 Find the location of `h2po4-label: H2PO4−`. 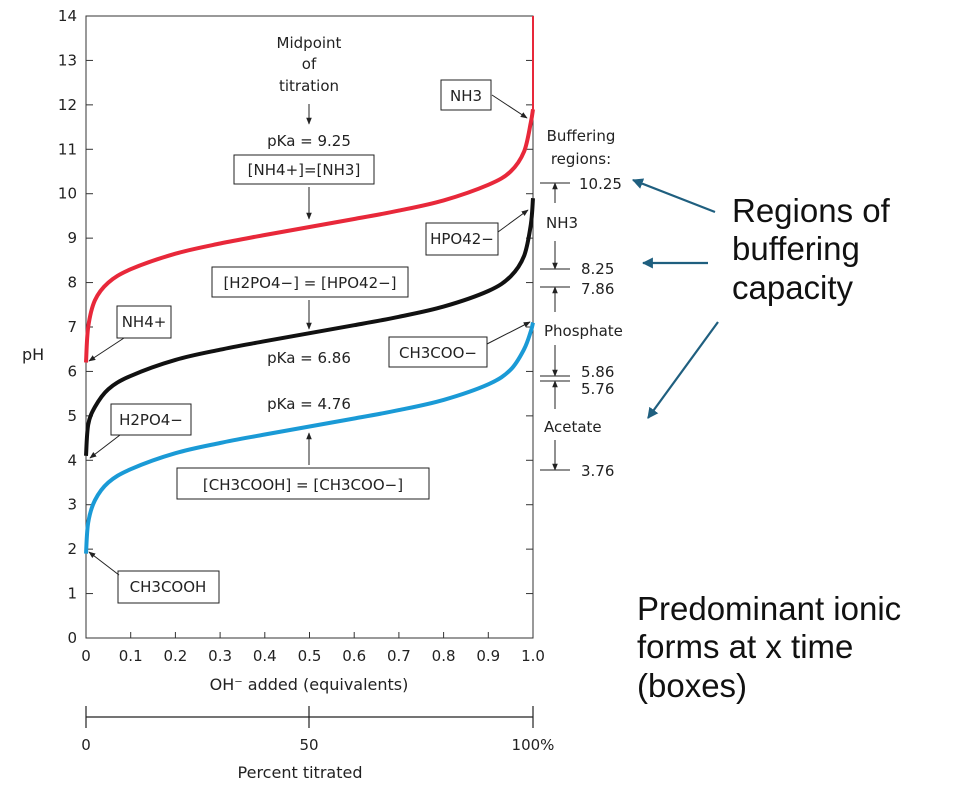

h2po4-label: H2PO4− is located at coordinates (151, 420).